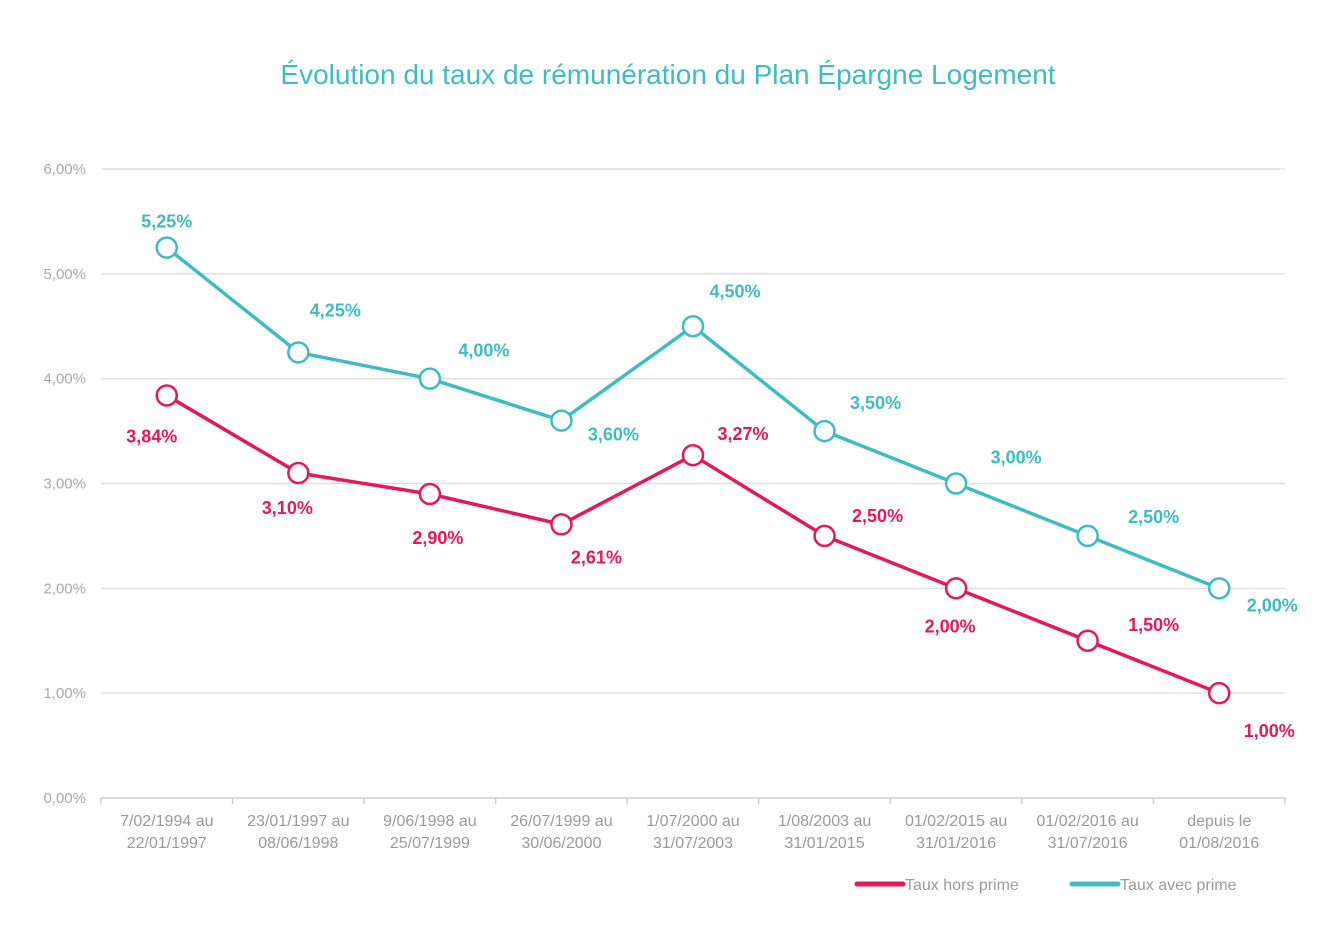  I want to click on x-tick-label: 7/02/1994 au 22/01/1997, so click(166, 832).